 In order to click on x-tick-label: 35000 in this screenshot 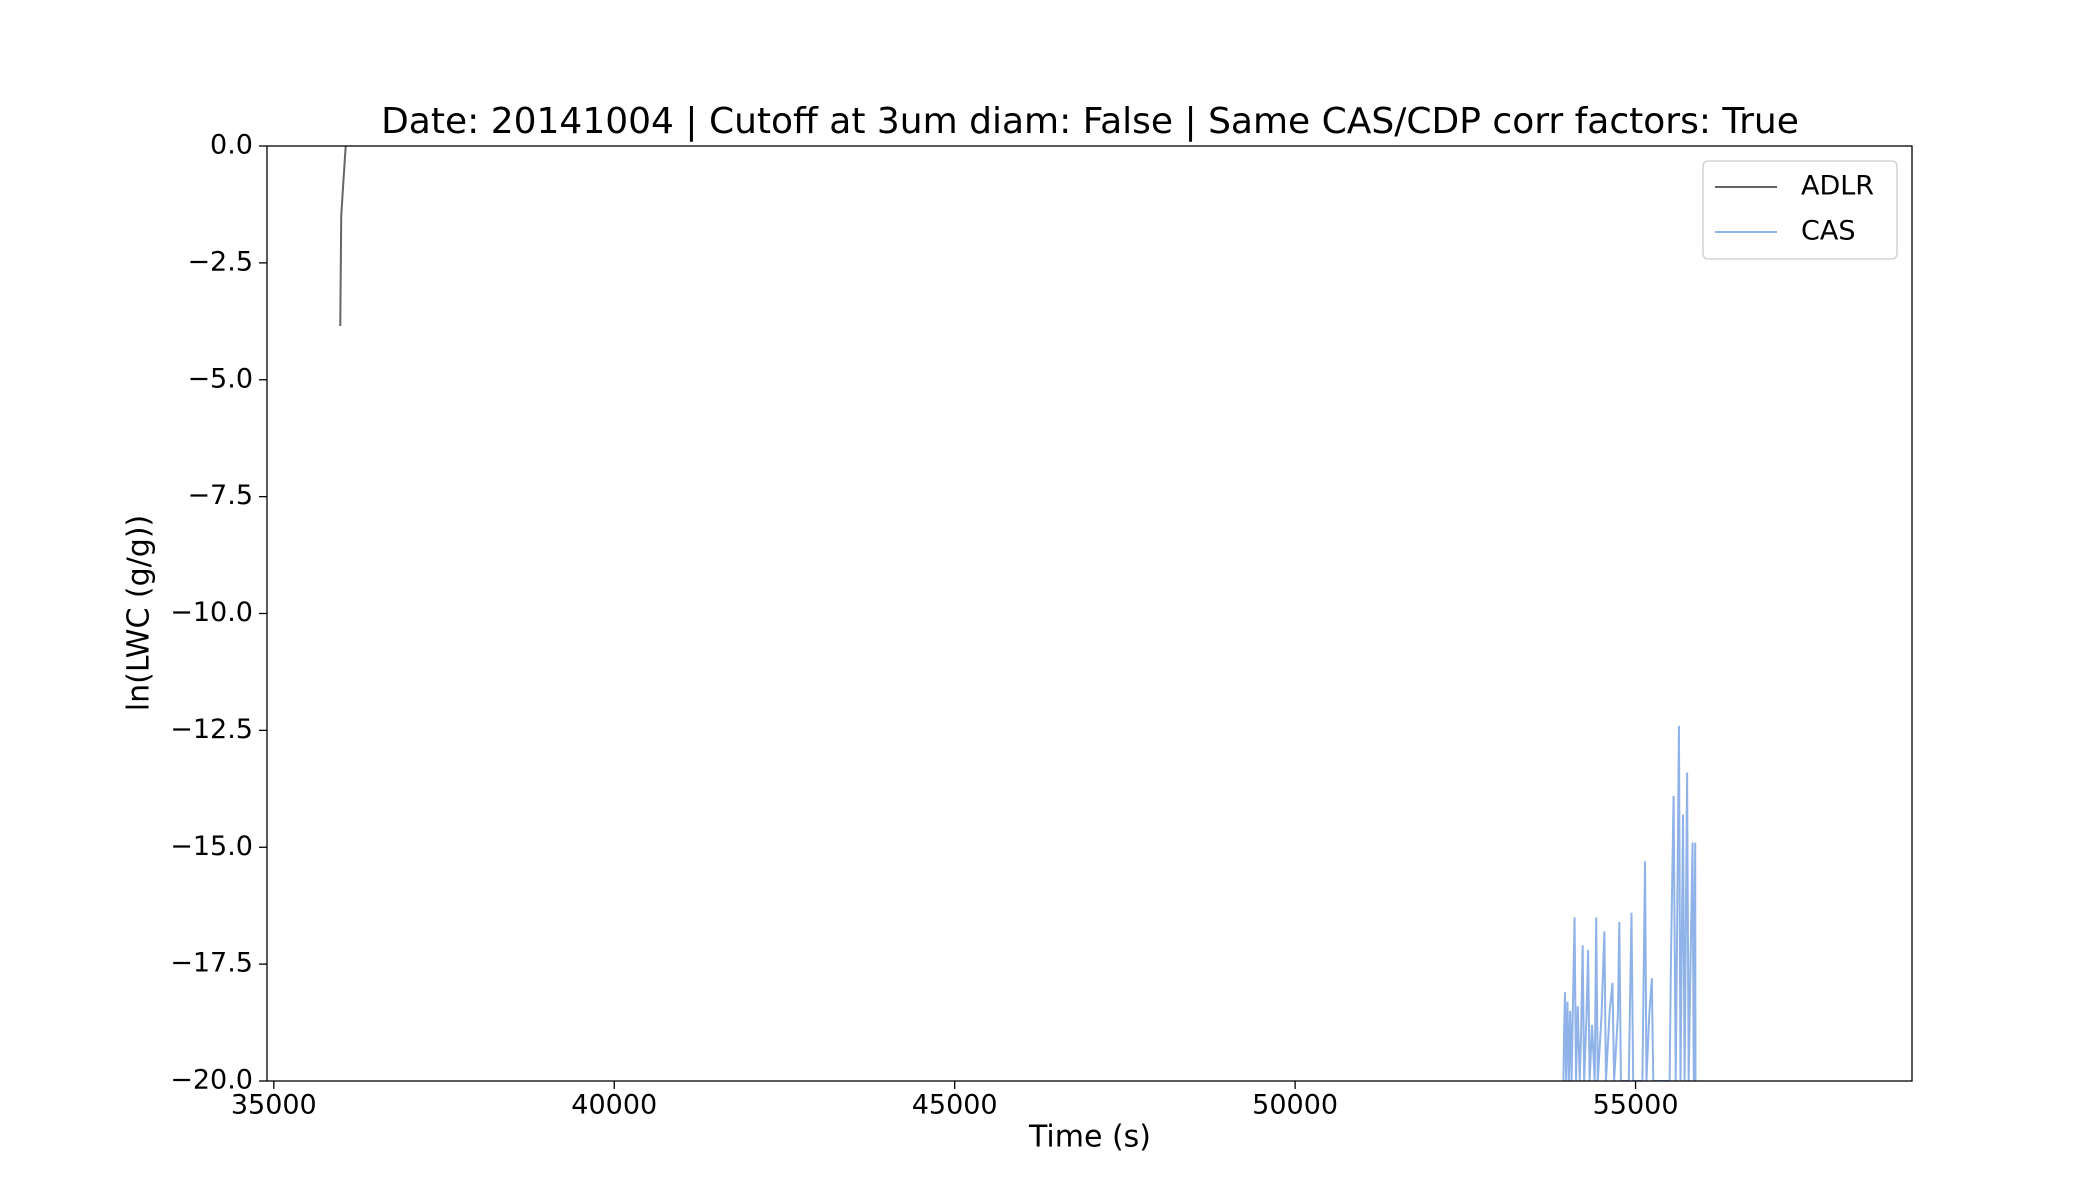, I will do `click(274, 1105)`.